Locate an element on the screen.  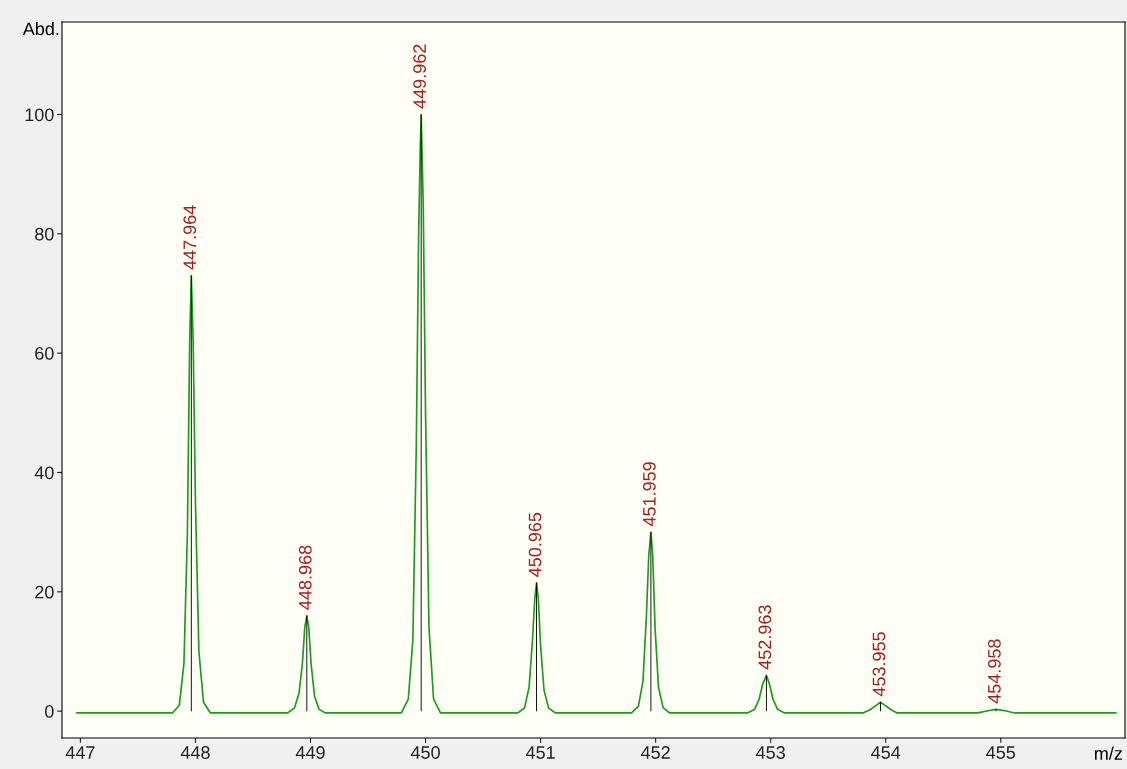
y-tick-label: 40 is located at coordinates (44, 473).